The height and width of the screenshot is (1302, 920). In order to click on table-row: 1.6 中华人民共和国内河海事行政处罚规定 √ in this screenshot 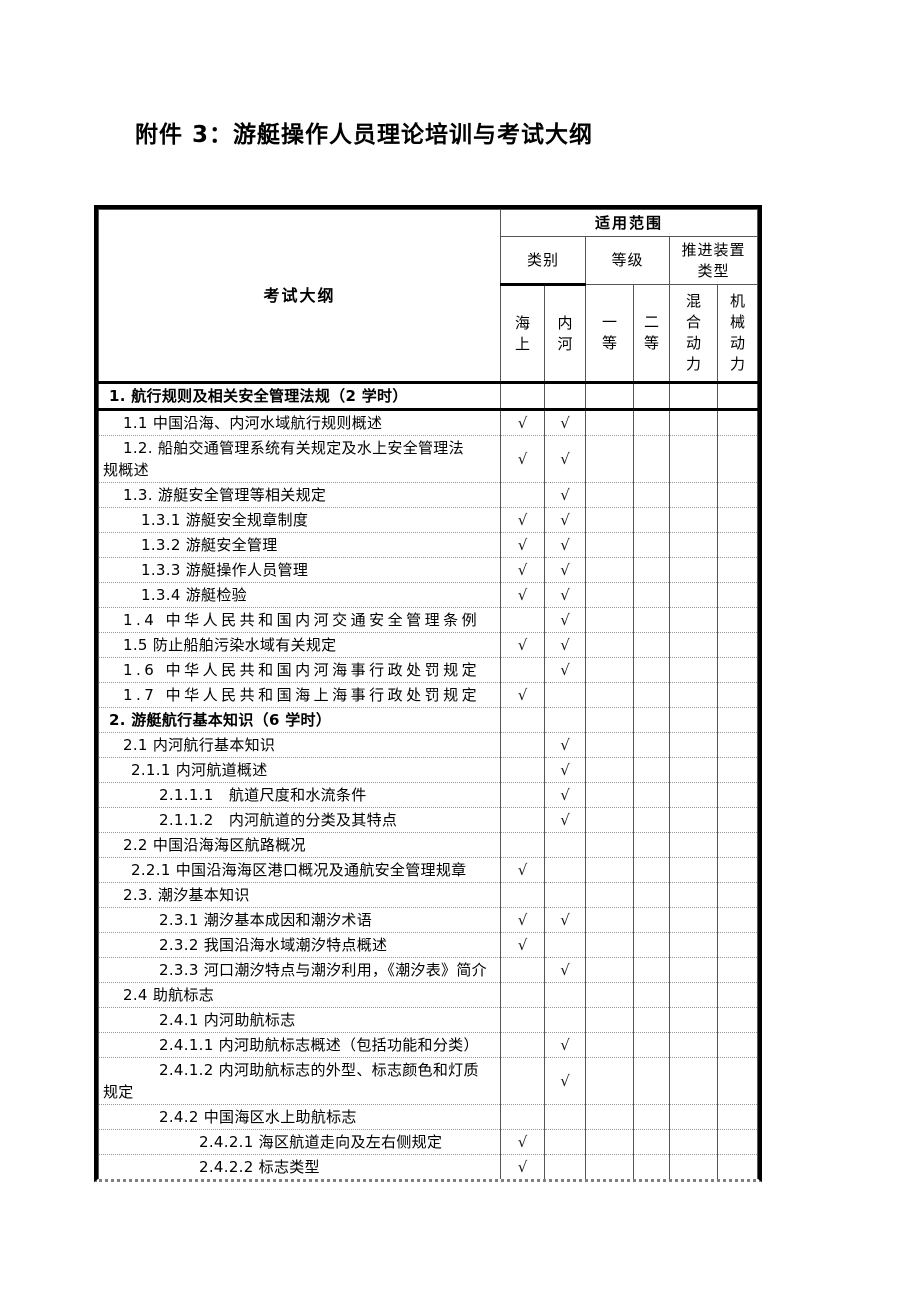, I will do `click(428, 670)`.